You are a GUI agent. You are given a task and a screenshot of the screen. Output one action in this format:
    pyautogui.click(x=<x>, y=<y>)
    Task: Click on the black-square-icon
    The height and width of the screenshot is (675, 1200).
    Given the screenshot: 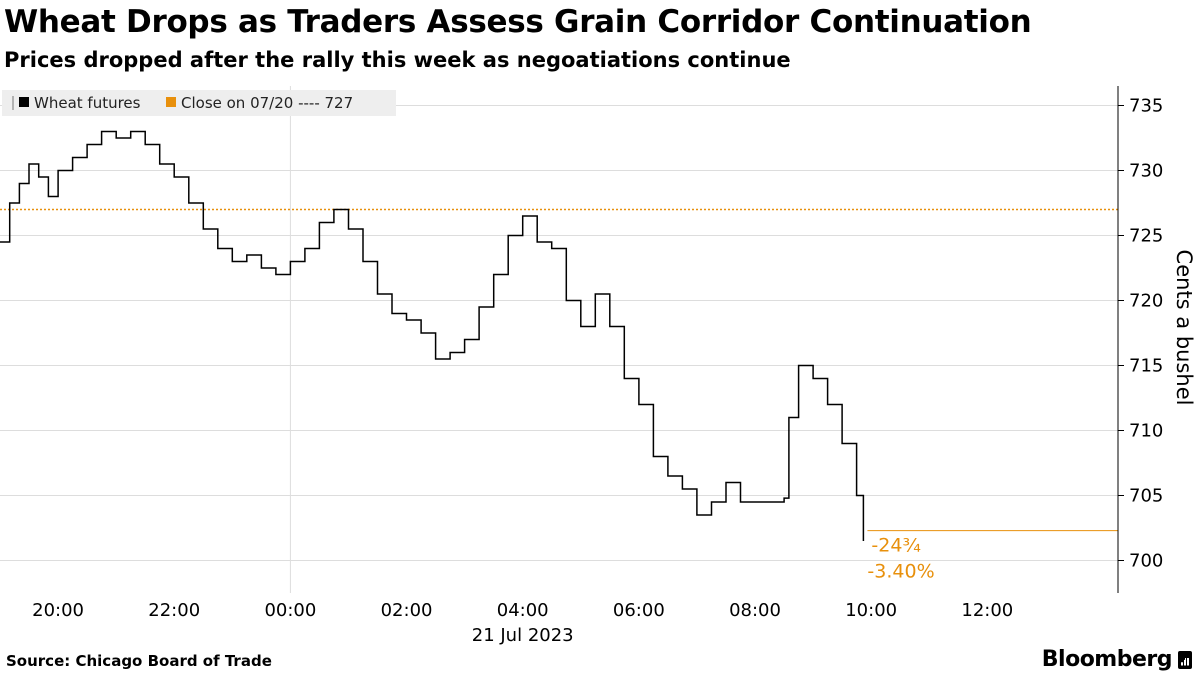 What is the action you would take?
    pyautogui.click(x=24, y=102)
    